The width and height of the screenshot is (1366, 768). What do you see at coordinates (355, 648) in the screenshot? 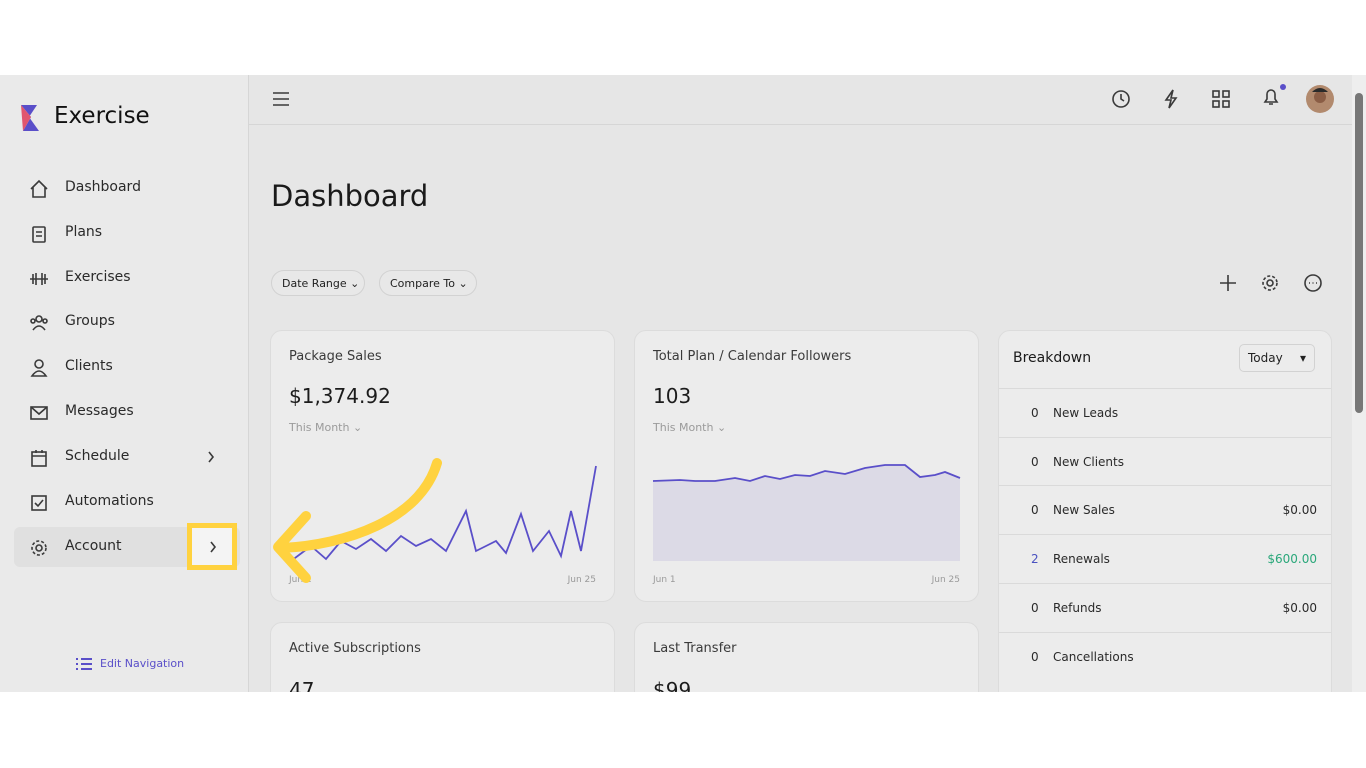
I see `card-title: Active Subscriptions` at bounding box center [355, 648].